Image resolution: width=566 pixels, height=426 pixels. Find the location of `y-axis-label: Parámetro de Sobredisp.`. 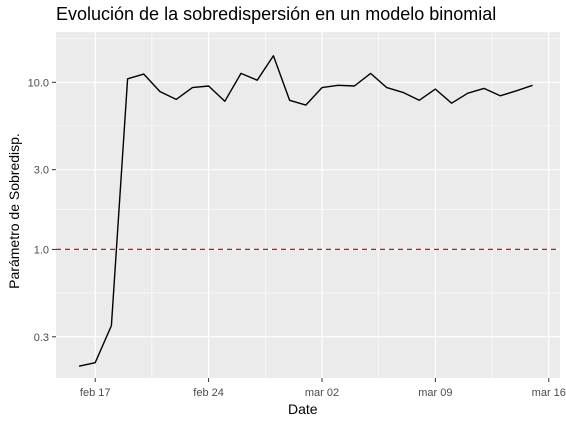

y-axis-label: Parámetro de Sobredisp. is located at coordinates (14, 211).